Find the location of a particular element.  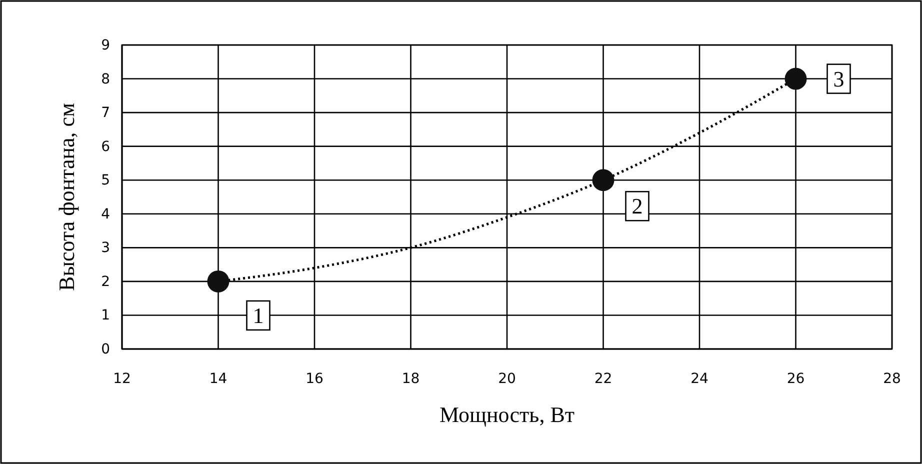

x-tick-label: 24 is located at coordinates (699, 378).